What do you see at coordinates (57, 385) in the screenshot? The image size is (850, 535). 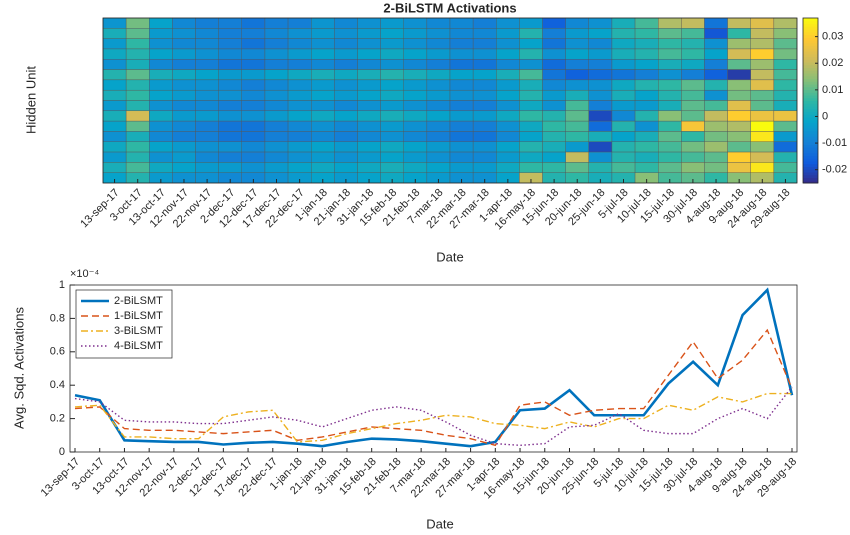 I see `y-tick-label: 0.4` at bounding box center [57, 385].